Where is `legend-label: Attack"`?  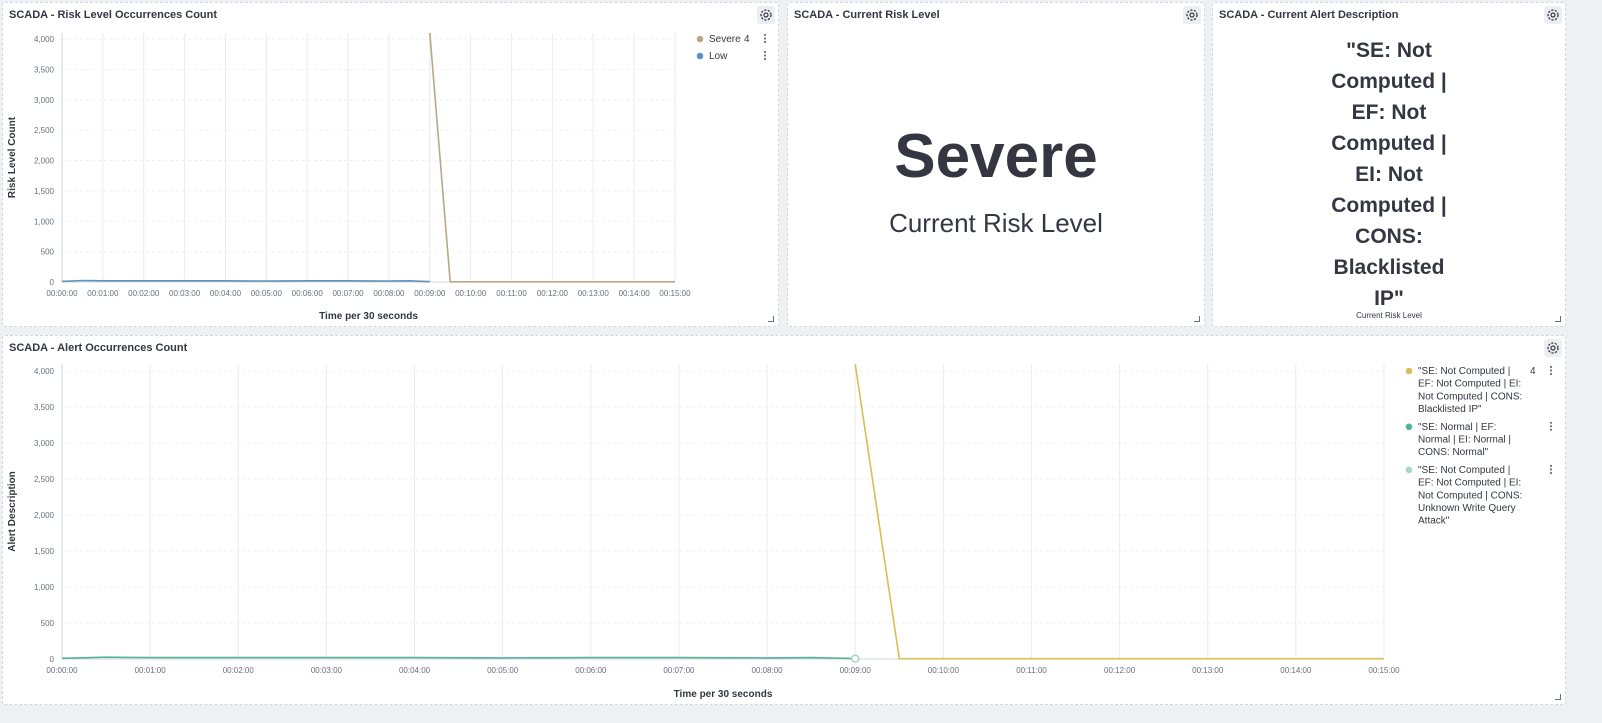 legend-label: Attack" is located at coordinates (1434, 521).